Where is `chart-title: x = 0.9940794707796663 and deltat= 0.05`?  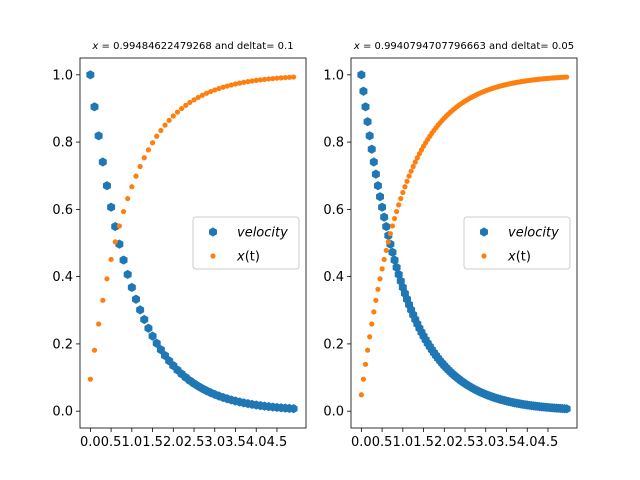
chart-title: x = 0.9940794707796663 and deltat= 0.05 is located at coordinates (463, 46).